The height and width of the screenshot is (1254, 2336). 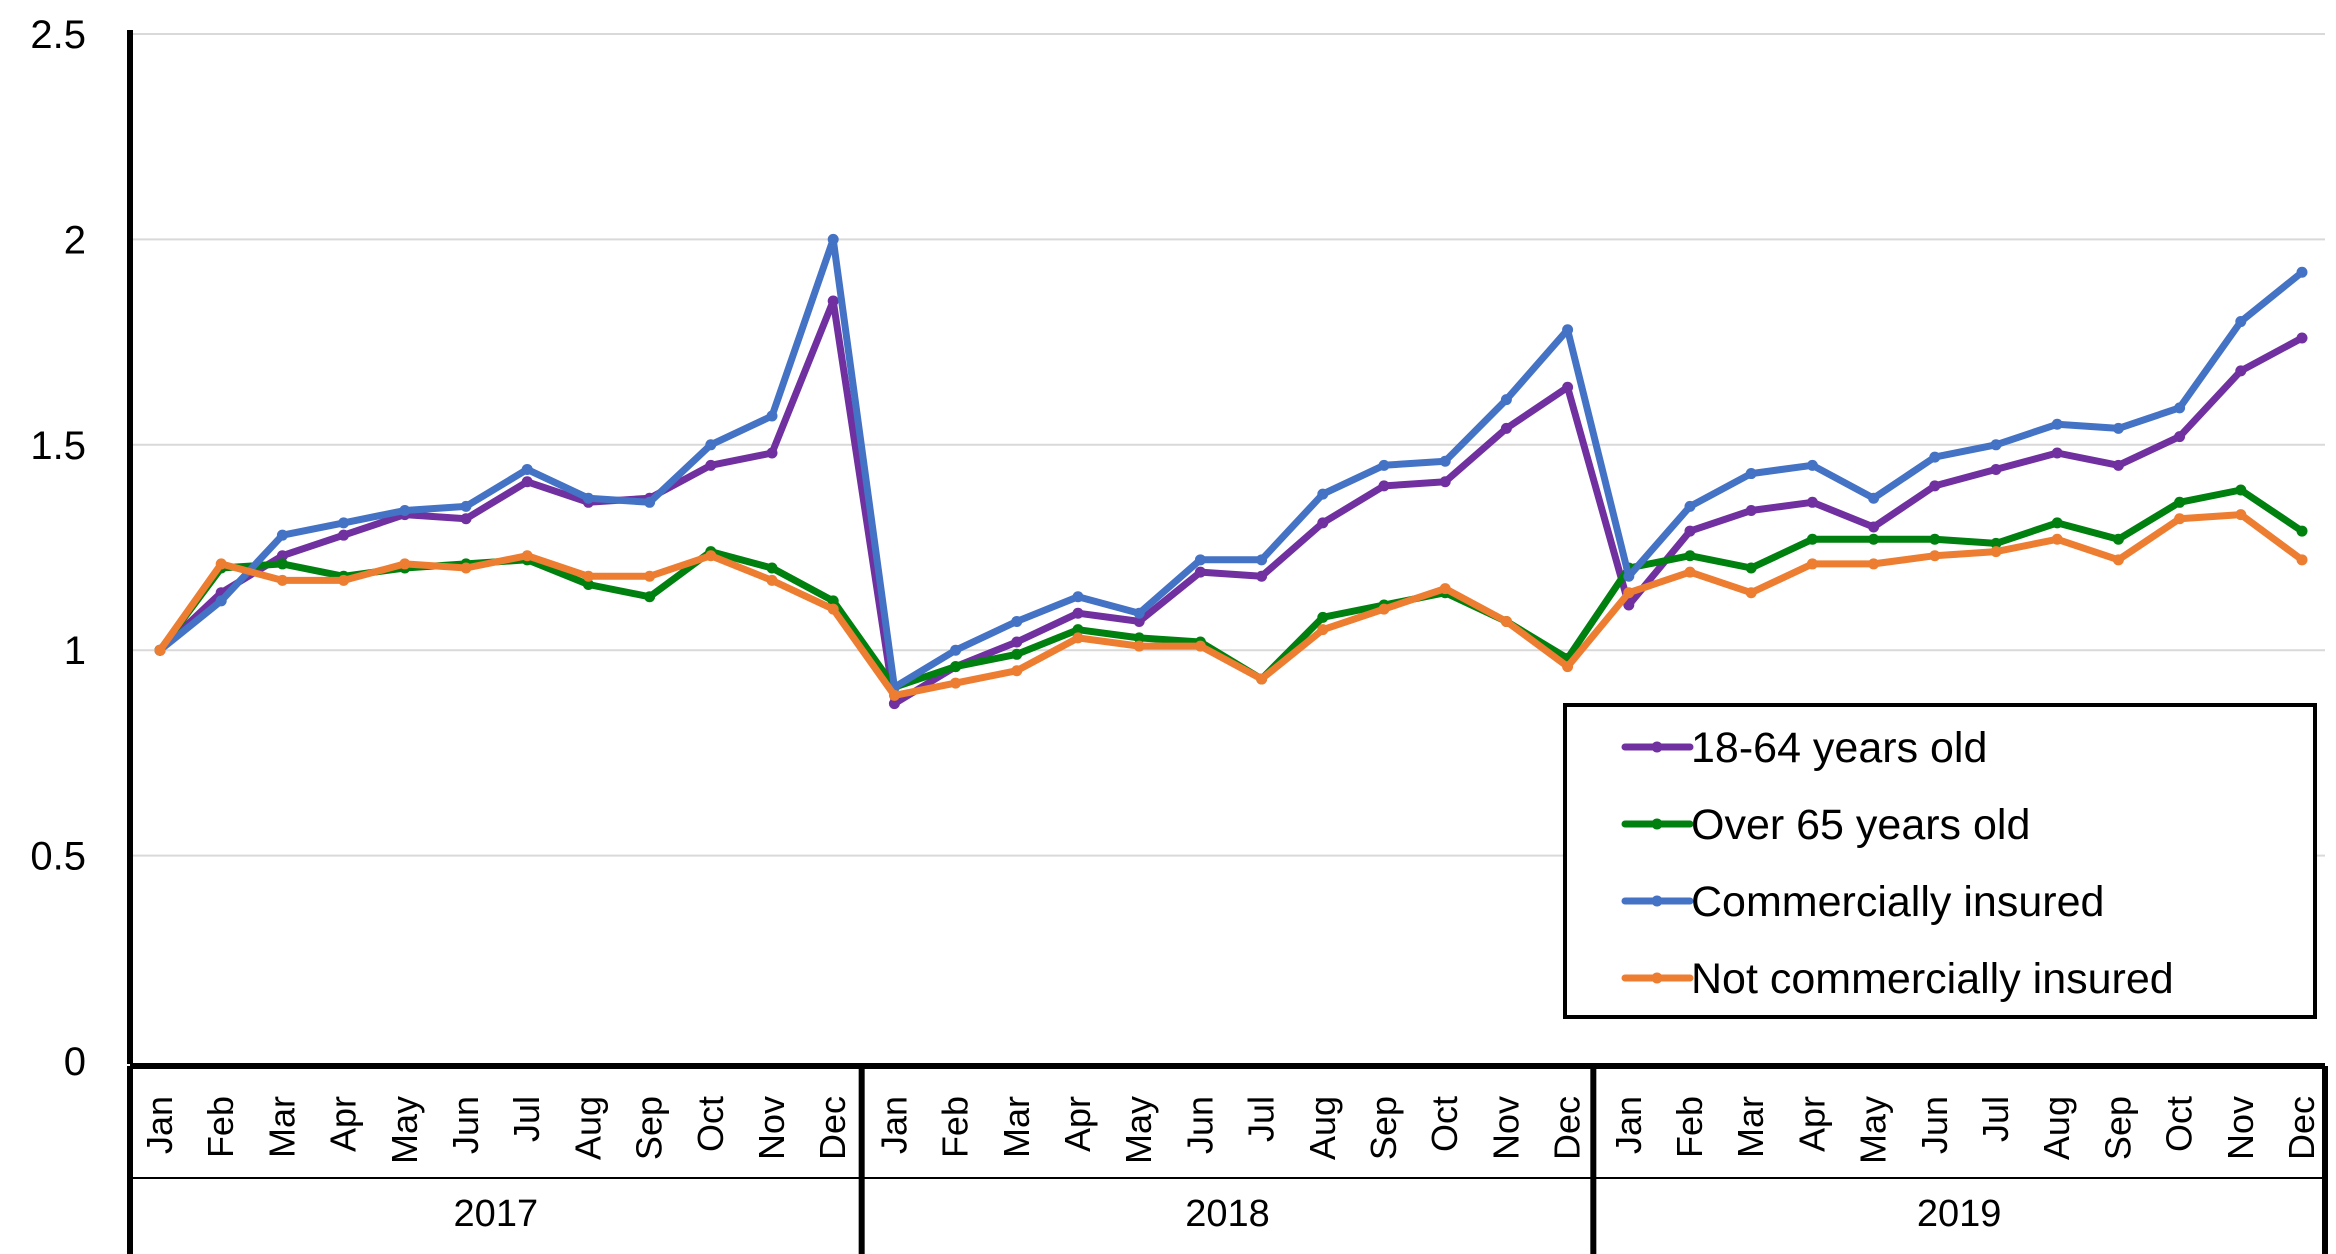 What do you see at coordinates (1839, 748) in the screenshot?
I see `legend-label: 18-64 years old` at bounding box center [1839, 748].